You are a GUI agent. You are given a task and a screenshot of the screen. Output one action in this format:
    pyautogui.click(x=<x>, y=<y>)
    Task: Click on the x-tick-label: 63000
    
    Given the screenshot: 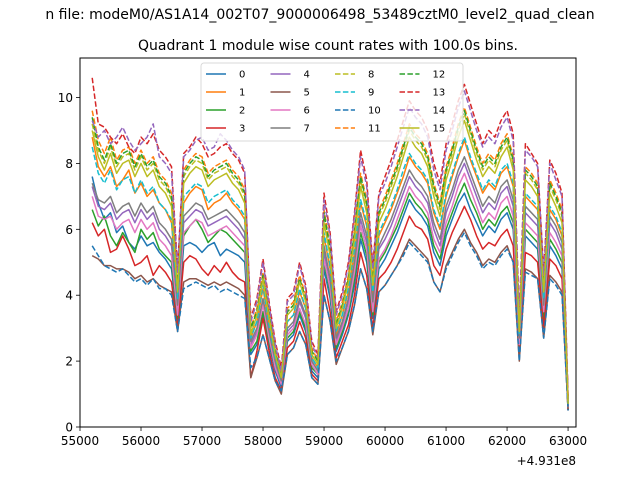 What is the action you would take?
    pyautogui.click(x=568, y=441)
    